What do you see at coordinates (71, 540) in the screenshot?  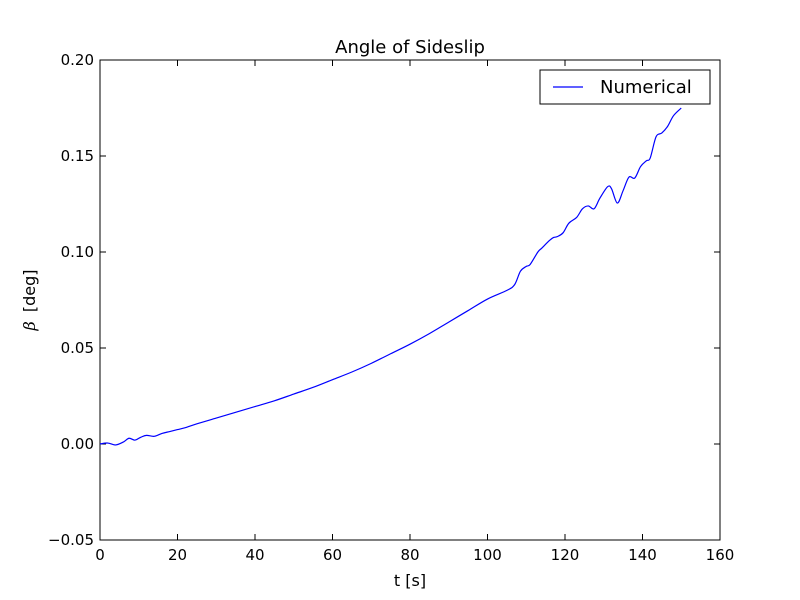 I see `y-tick-label: −0.05` at bounding box center [71, 540].